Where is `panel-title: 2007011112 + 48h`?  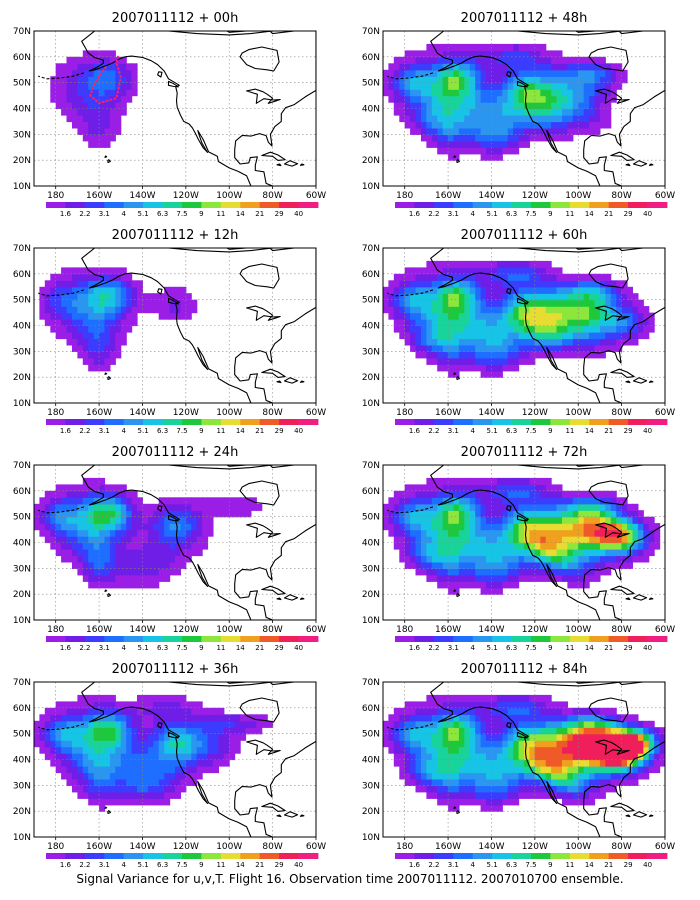
panel-title: 2007011112 + 48h is located at coordinates (524, 18).